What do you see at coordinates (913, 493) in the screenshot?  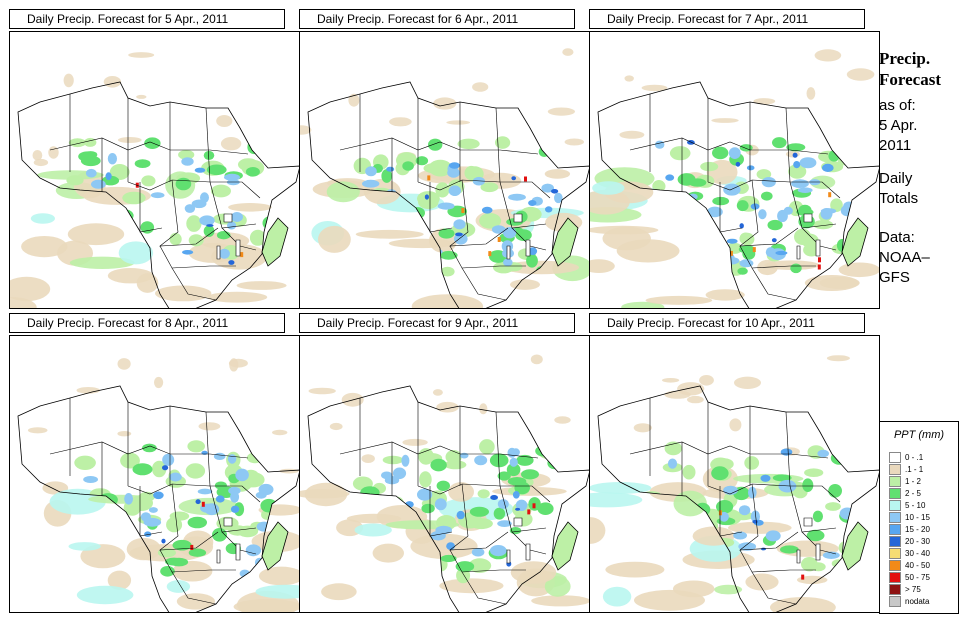 I see `legend-label: 2 - 5` at bounding box center [913, 493].